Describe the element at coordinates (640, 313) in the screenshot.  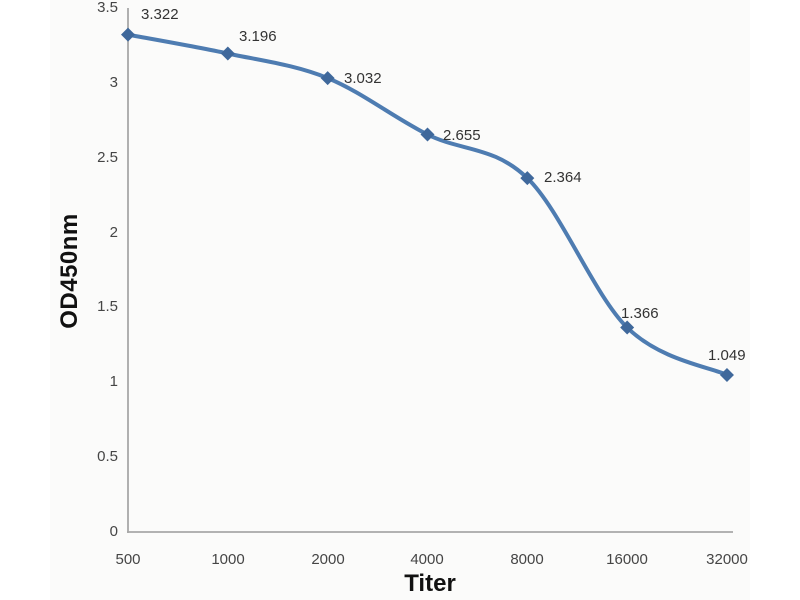
I see `data-point-label: 1.366` at that location.